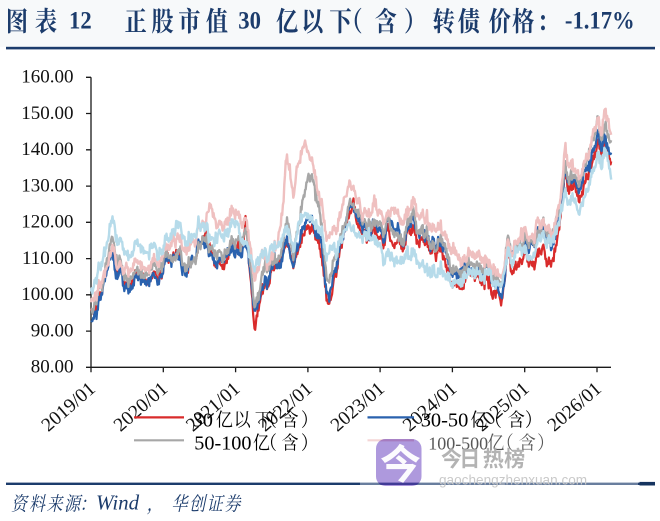 The width and height of the screenshot is (660, 521). Describe the element at coordinates (141, 407) in the screenshot. I see `svg-text: 2020/01` at that location.